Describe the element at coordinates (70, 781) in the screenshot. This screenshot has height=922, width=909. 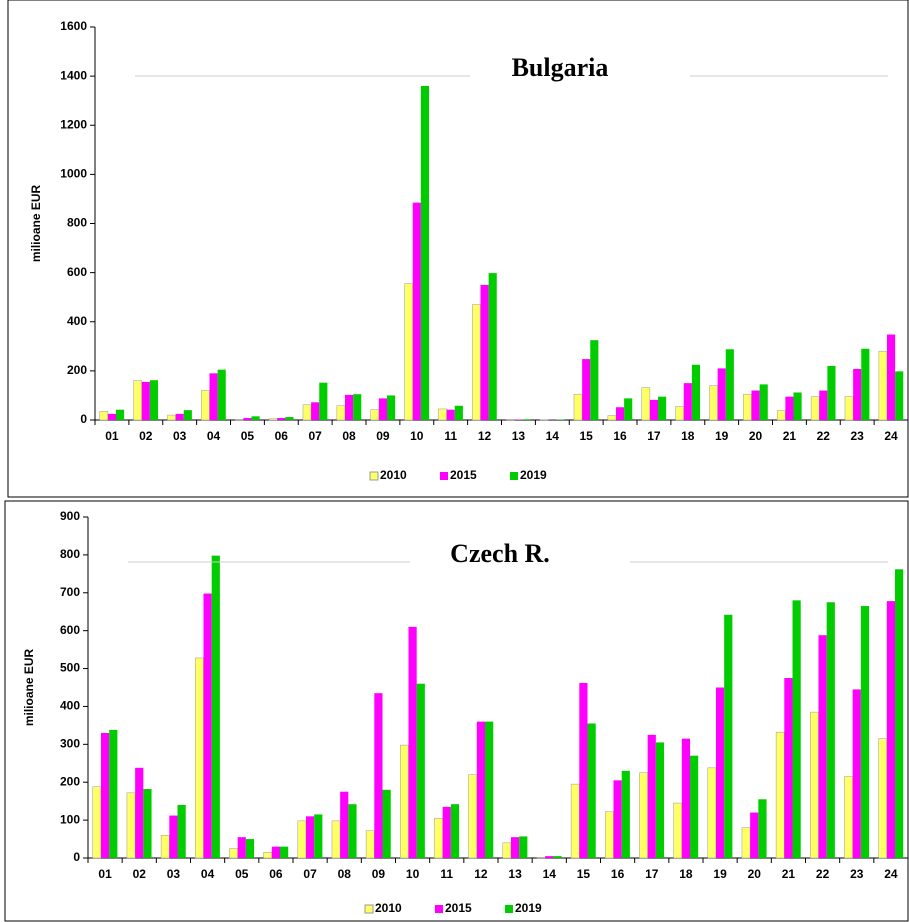
I see `y-tick-label: 200` at that location.